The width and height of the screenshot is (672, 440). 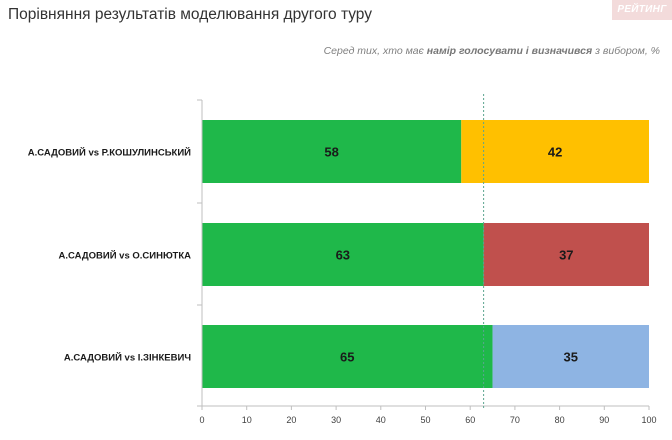 What do you see at coordinates (381, 420) in the screenshot?
I see `x-tick-label: 40` at bounding box center [381, 420].